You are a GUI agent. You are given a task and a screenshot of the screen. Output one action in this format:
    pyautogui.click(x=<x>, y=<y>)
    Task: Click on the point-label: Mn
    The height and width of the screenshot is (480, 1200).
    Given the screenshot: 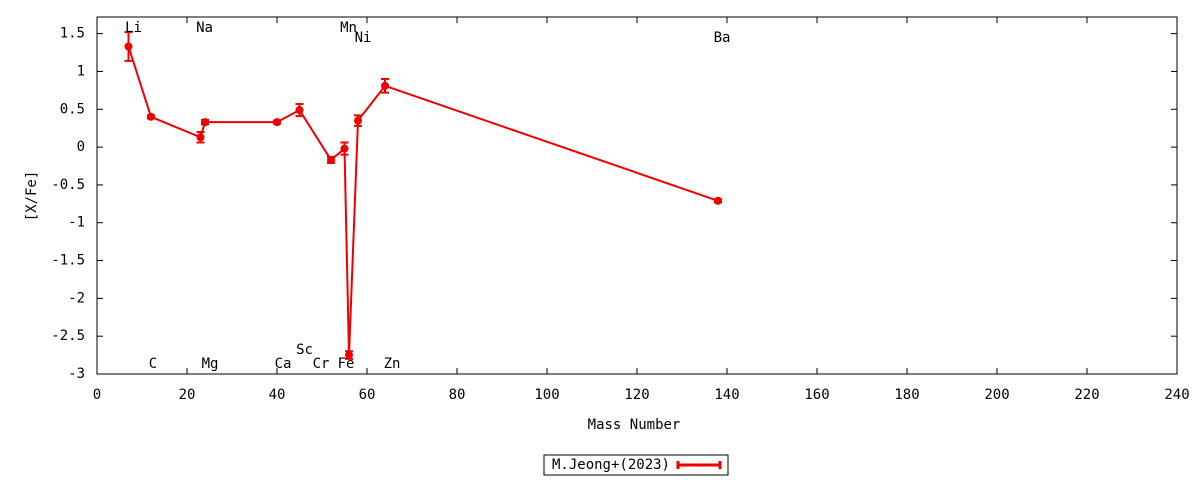 What is the action you would take?
    pyautogui.click(x=348, y=28)
    